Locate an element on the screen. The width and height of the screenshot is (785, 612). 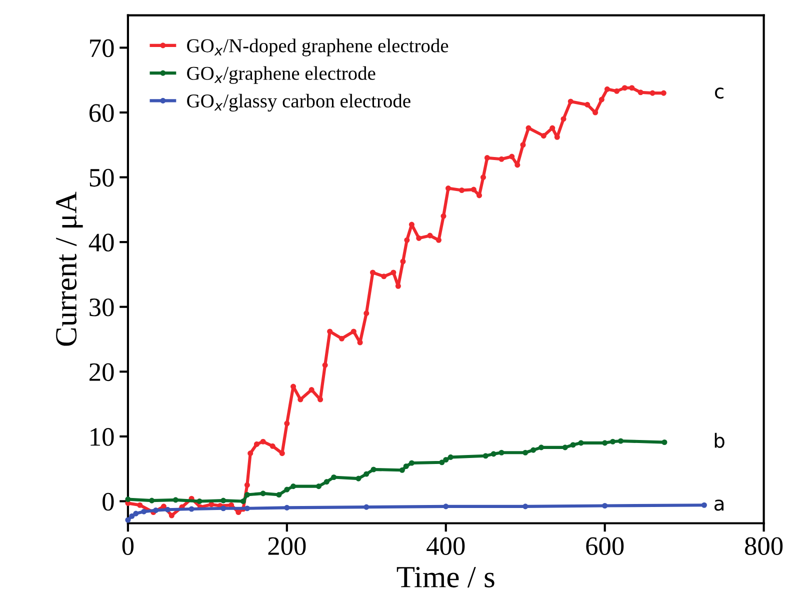
y-tick-label: 40 is located at coordinates (101, 243).